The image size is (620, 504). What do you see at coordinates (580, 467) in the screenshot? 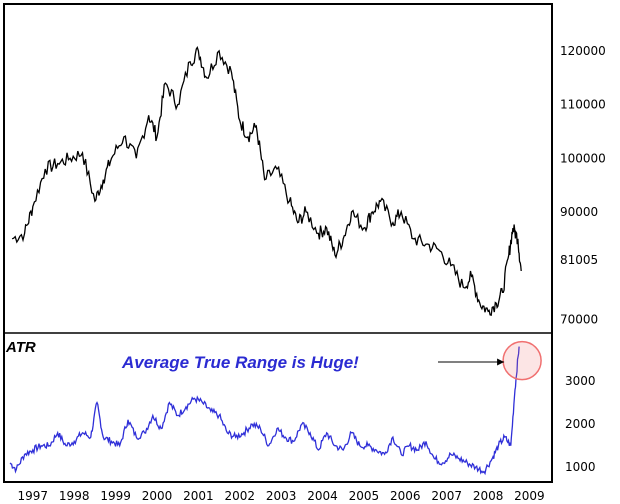
I see `atr-y-tick-label: 1000` at bounding box center [580, 467].